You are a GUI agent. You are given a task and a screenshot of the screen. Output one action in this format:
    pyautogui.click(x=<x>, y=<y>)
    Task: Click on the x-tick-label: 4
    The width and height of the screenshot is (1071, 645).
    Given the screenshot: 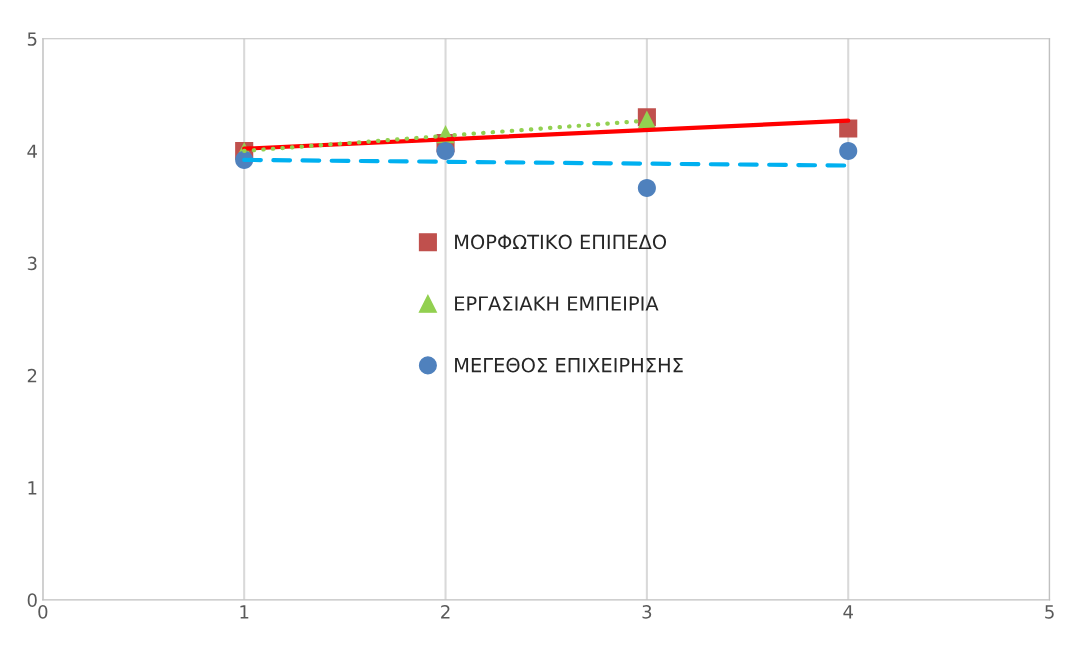 What is the action you would take?
    pyautogui.click(x=848, y=612)
    